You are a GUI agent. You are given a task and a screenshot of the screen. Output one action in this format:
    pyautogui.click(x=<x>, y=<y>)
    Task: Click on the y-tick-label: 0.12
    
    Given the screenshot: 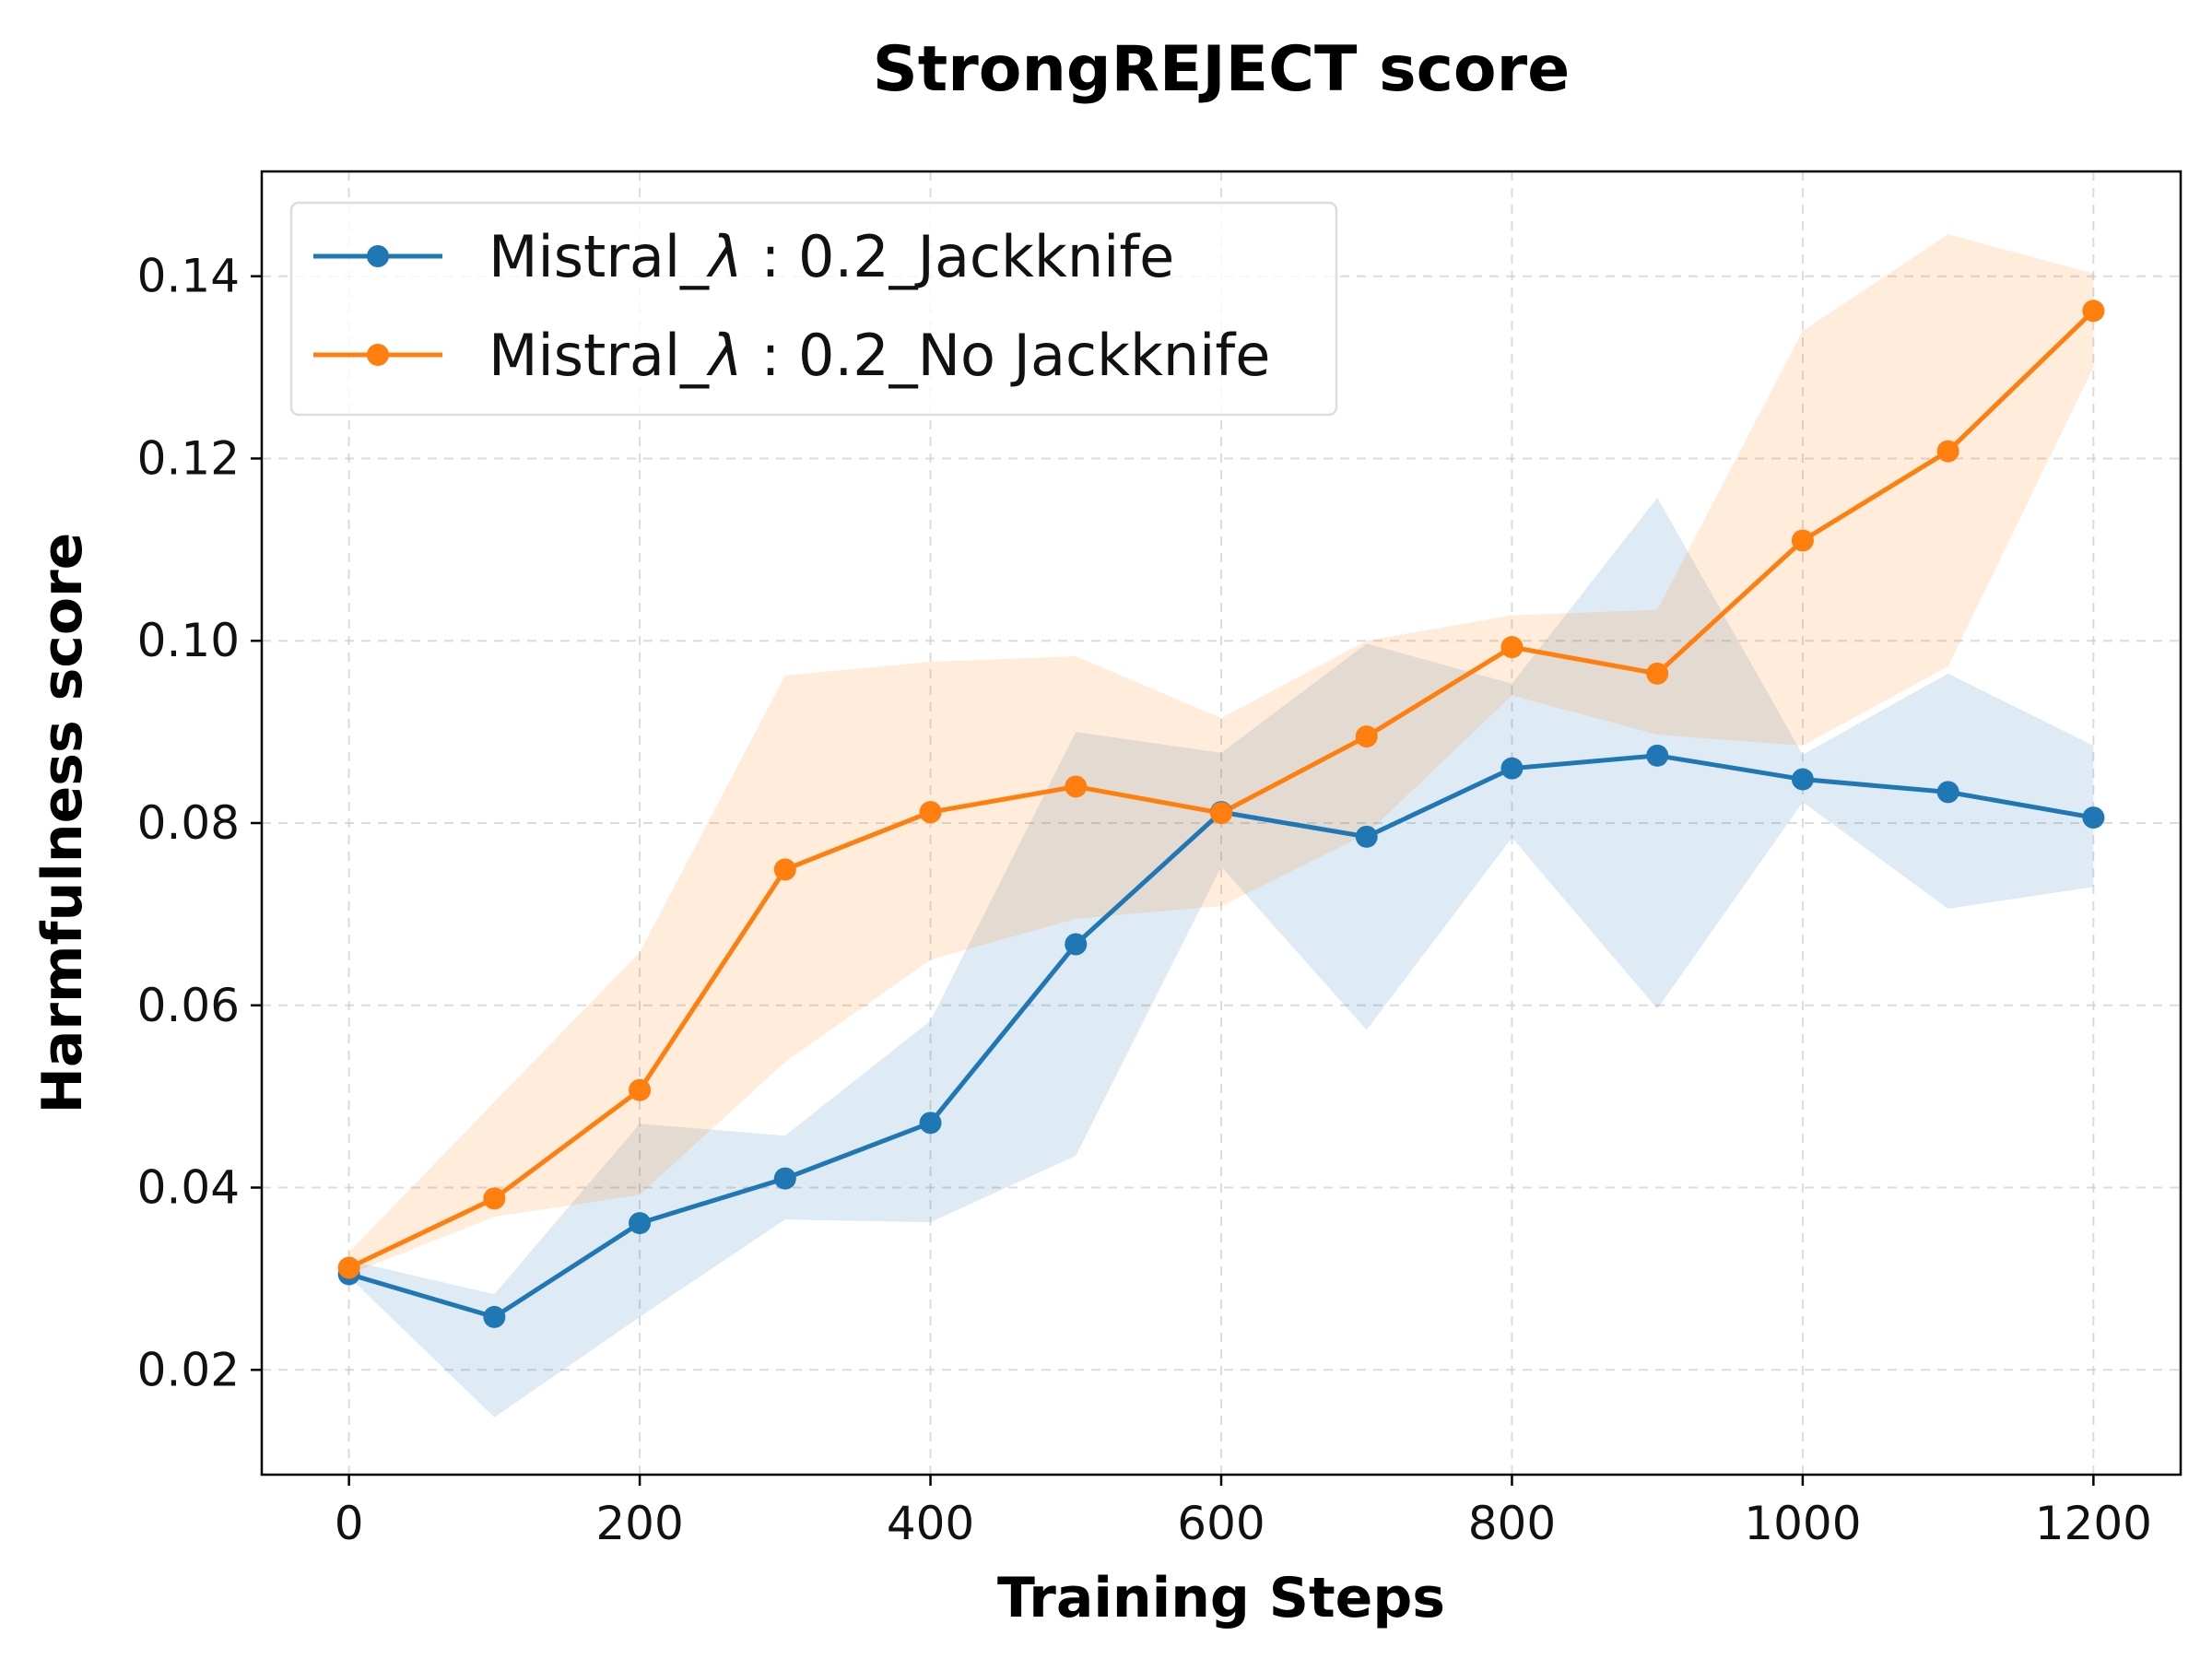 What is the action you would take?
    pyautogui.click(x=188, y=458)
    